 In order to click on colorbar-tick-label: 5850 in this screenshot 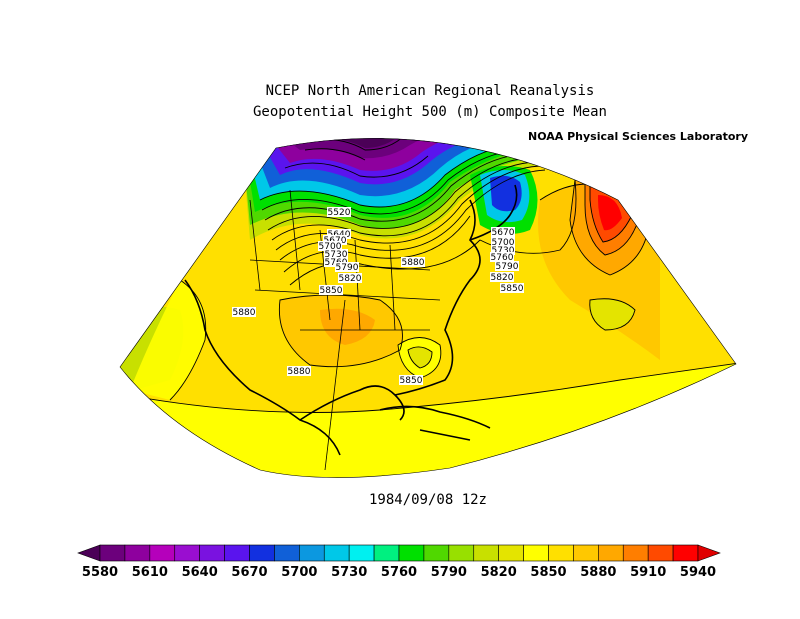, I will do `click(548, 572)`.